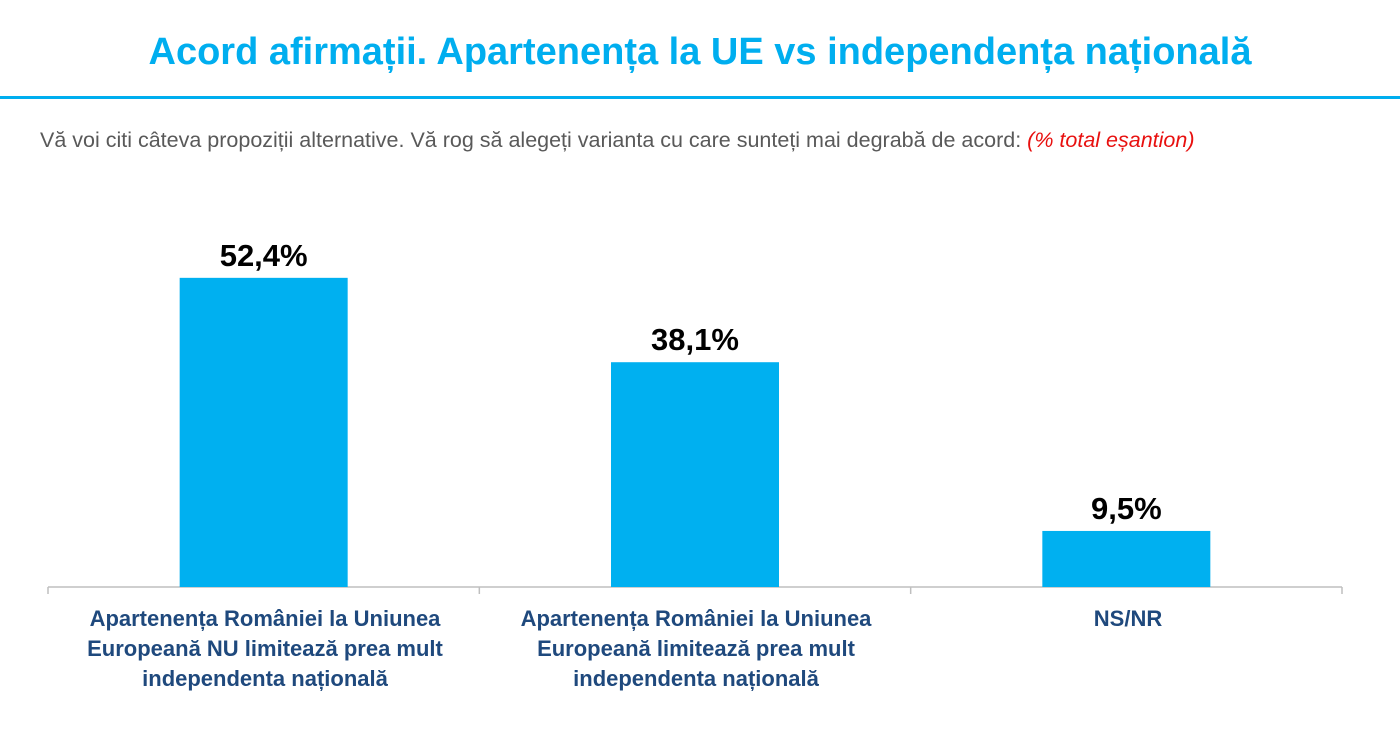 The width and height of the screenshot is (1400, 740). I want to click on data-label-1: 52,4%, so click(264, 255).